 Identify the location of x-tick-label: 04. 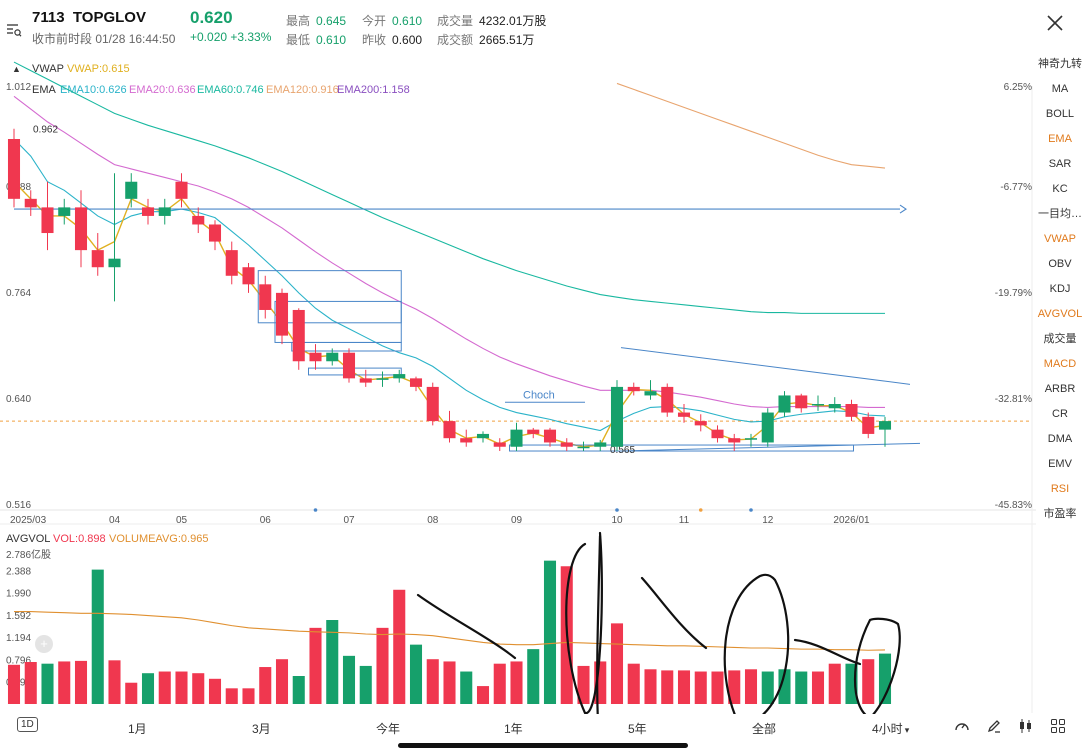
(115, 520).